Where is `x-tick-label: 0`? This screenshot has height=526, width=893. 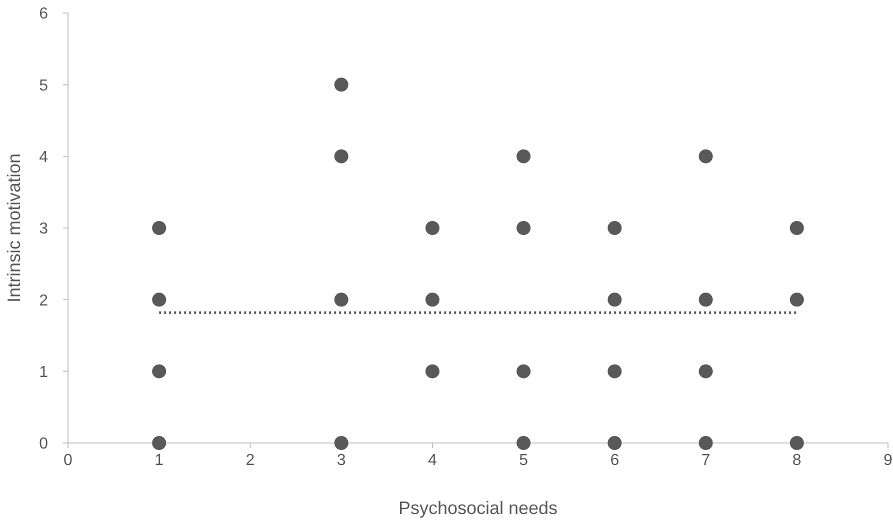
x-tick-label: 0 is located at coordinates (68, 460).